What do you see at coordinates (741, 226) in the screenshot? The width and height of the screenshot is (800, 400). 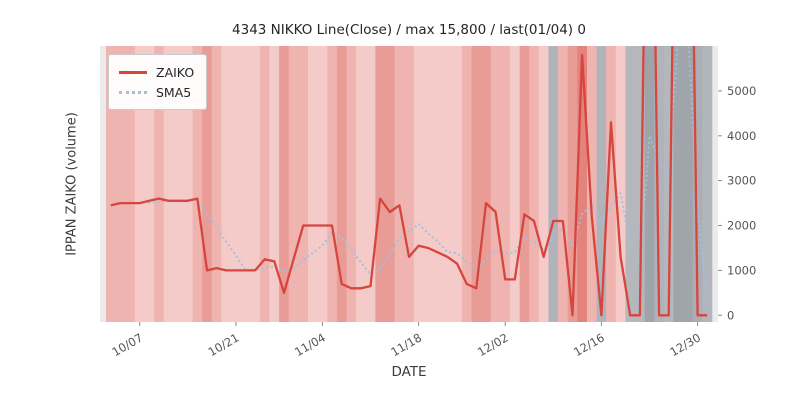 I see `y-tick-label: 2000` at bounding box center [741, 226].